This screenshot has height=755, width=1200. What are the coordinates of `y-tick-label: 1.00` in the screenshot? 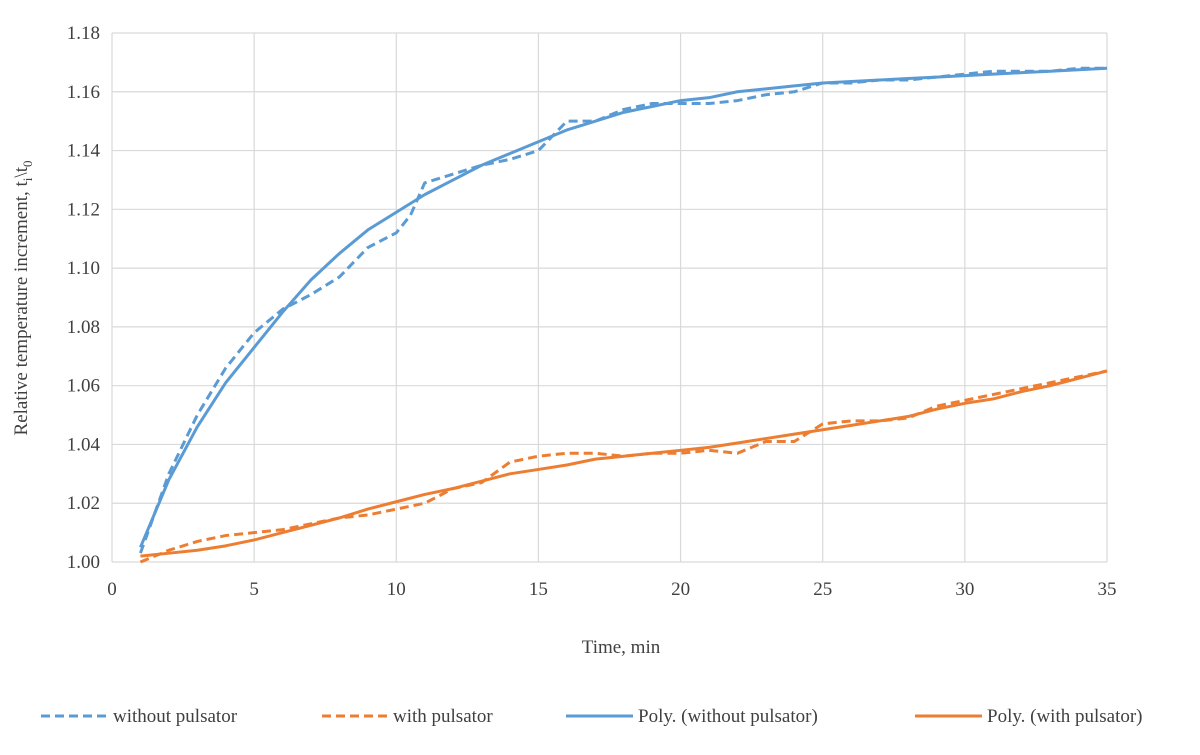 It's located at (83, 562).